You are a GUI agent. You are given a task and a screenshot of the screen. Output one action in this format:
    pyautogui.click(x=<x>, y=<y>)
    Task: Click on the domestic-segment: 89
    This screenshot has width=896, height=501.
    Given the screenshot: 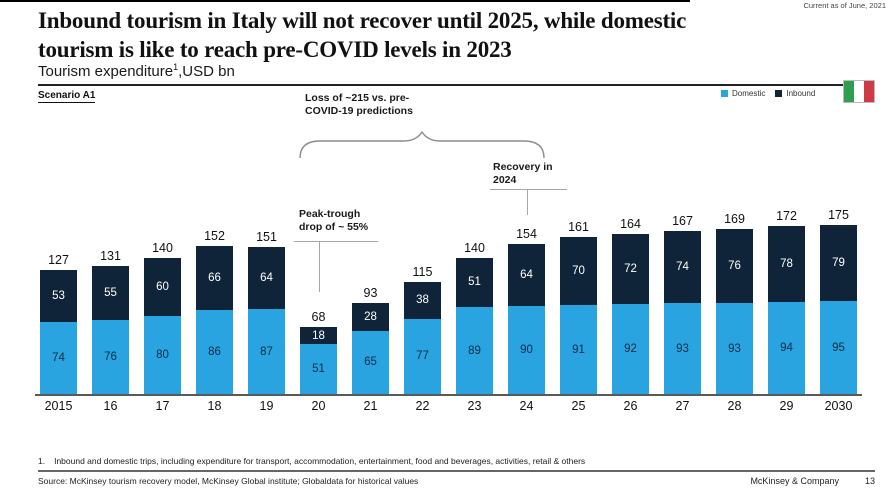 What is the action you would take?
    pyautogui.click(x=474, y=350)
    